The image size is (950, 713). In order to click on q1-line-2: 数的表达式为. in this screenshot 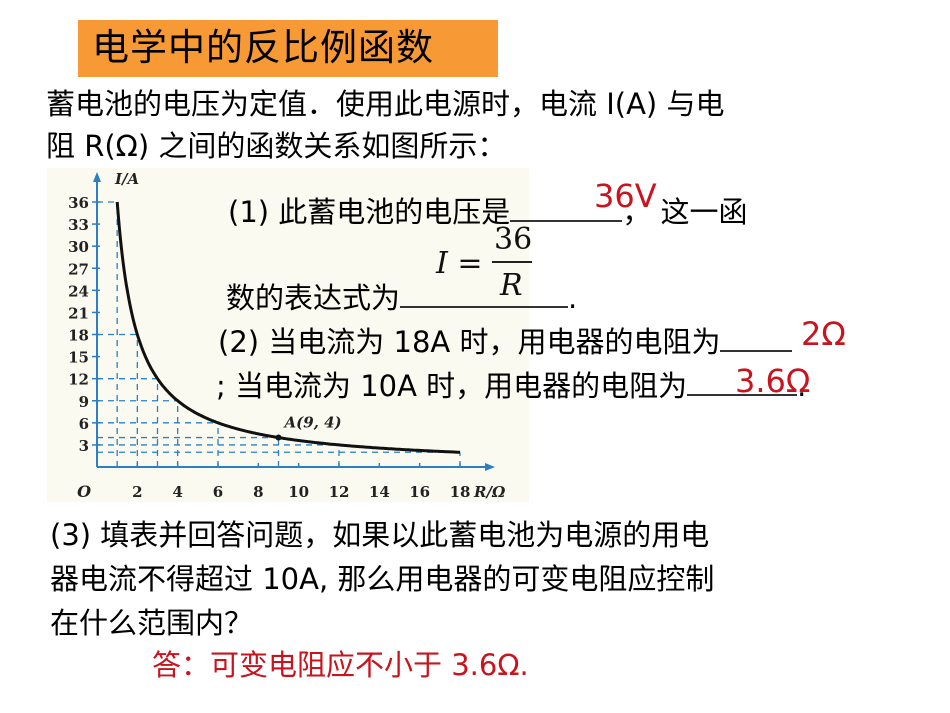, I will do `click(401, 298)`.